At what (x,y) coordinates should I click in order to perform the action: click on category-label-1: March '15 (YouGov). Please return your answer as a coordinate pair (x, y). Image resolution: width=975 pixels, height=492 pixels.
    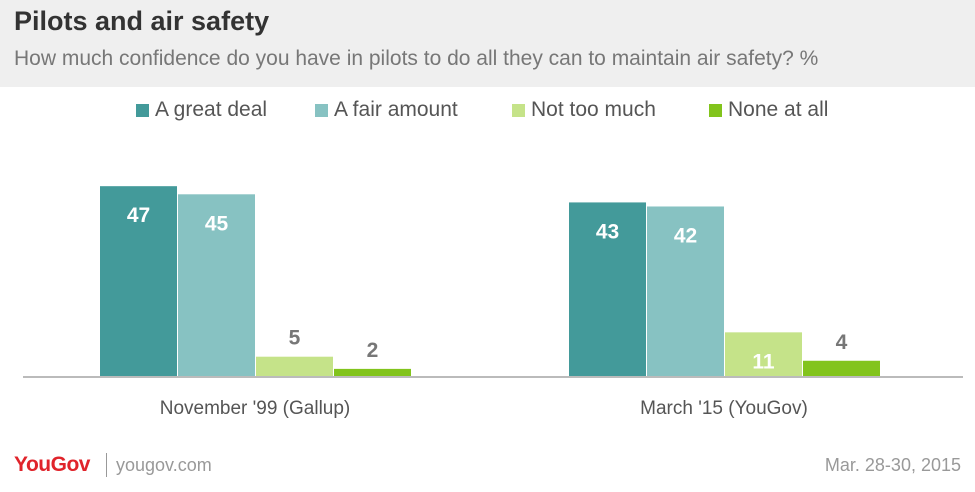
    Looking at the image, I should click on (724, 408).